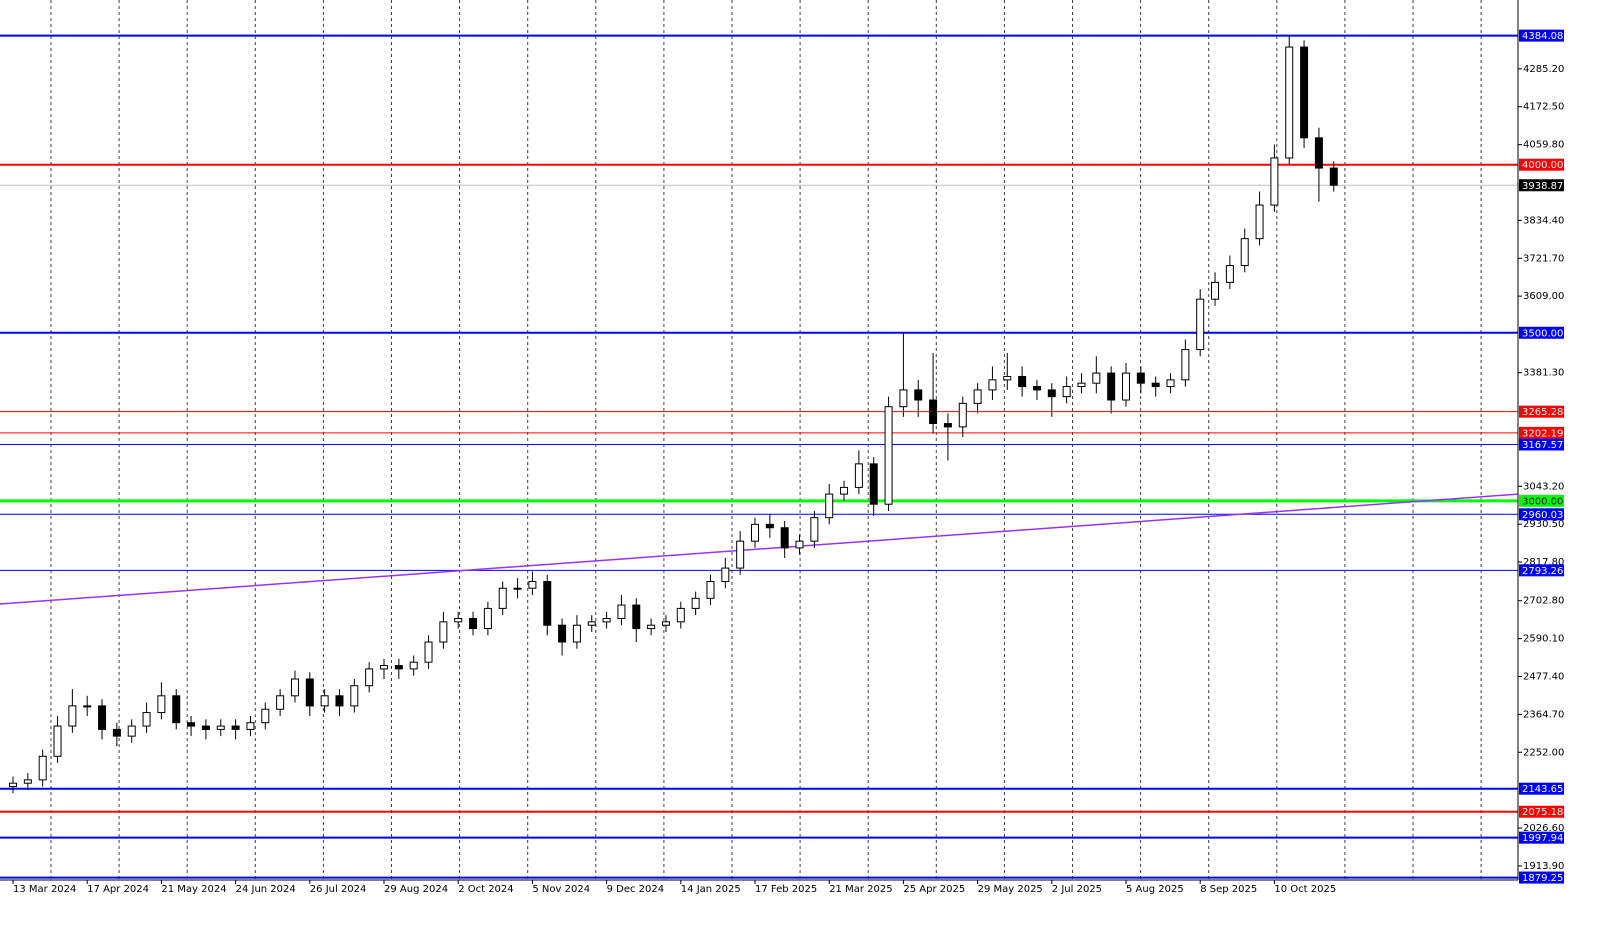 This screenshot has width=1621, height=926. I want to click on level-label: 1879.25, so click(1542, 878).